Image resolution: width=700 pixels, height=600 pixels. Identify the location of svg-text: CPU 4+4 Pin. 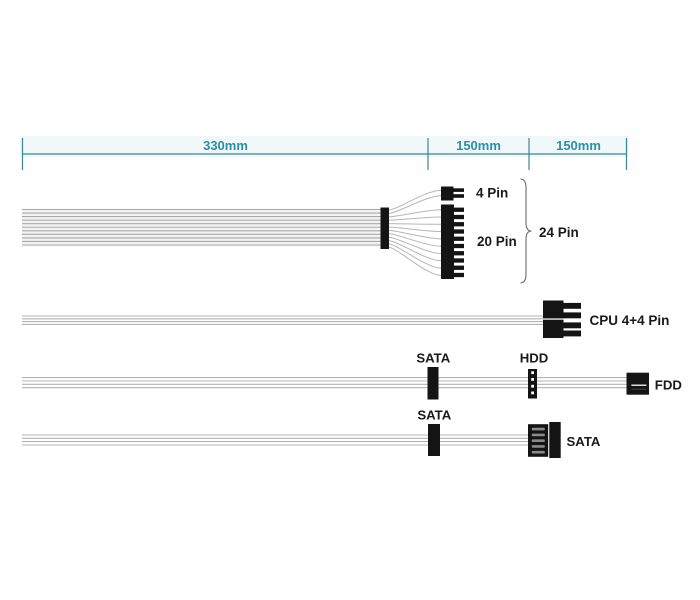
(630, 320).